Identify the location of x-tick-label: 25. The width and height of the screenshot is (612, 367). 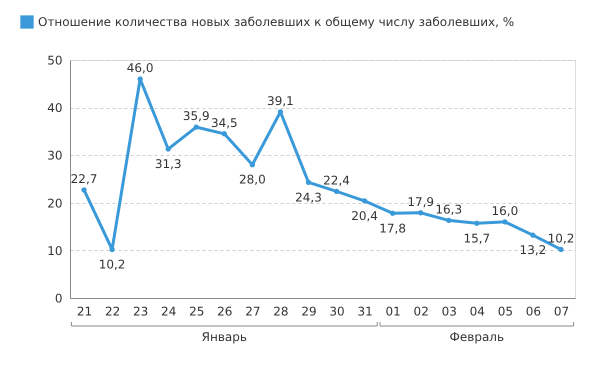
(196, 311).